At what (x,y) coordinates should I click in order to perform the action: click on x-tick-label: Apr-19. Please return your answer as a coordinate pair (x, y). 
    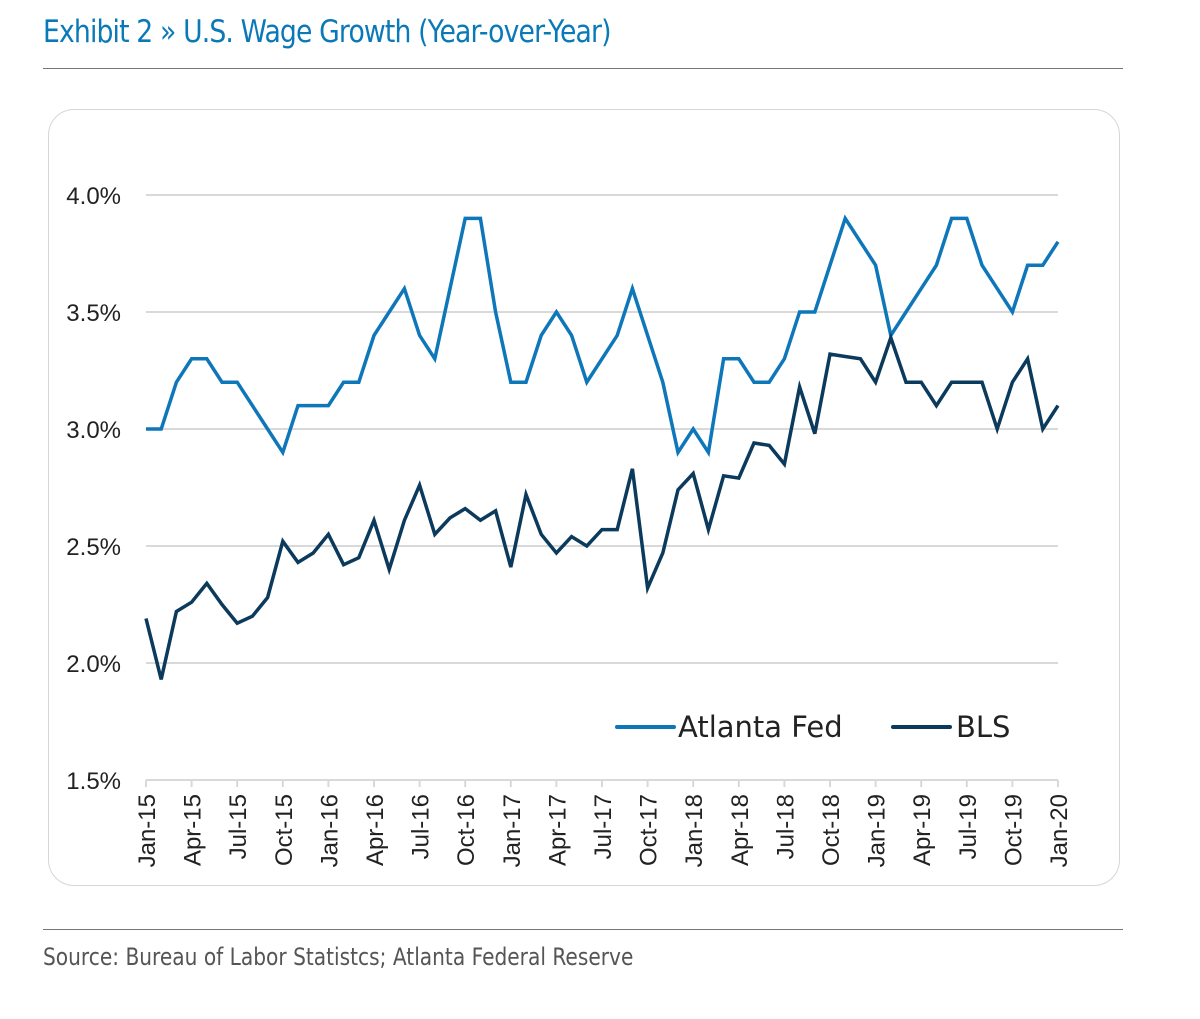
    Looking at the image, I should click on (922, 830).